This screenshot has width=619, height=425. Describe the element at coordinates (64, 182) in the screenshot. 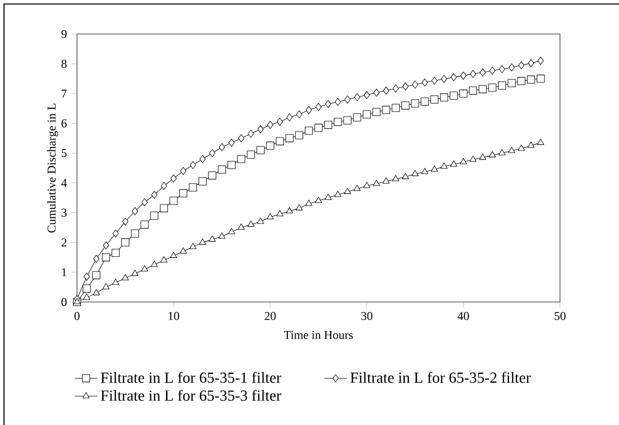

I see `y-tick-label: 4` at that location.